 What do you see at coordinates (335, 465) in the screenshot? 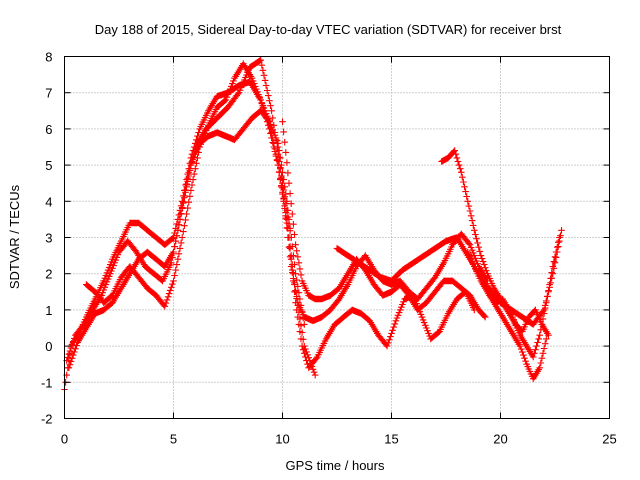
I see `x-axis-label: GPS time / hours` at bounding box center [335, 465].